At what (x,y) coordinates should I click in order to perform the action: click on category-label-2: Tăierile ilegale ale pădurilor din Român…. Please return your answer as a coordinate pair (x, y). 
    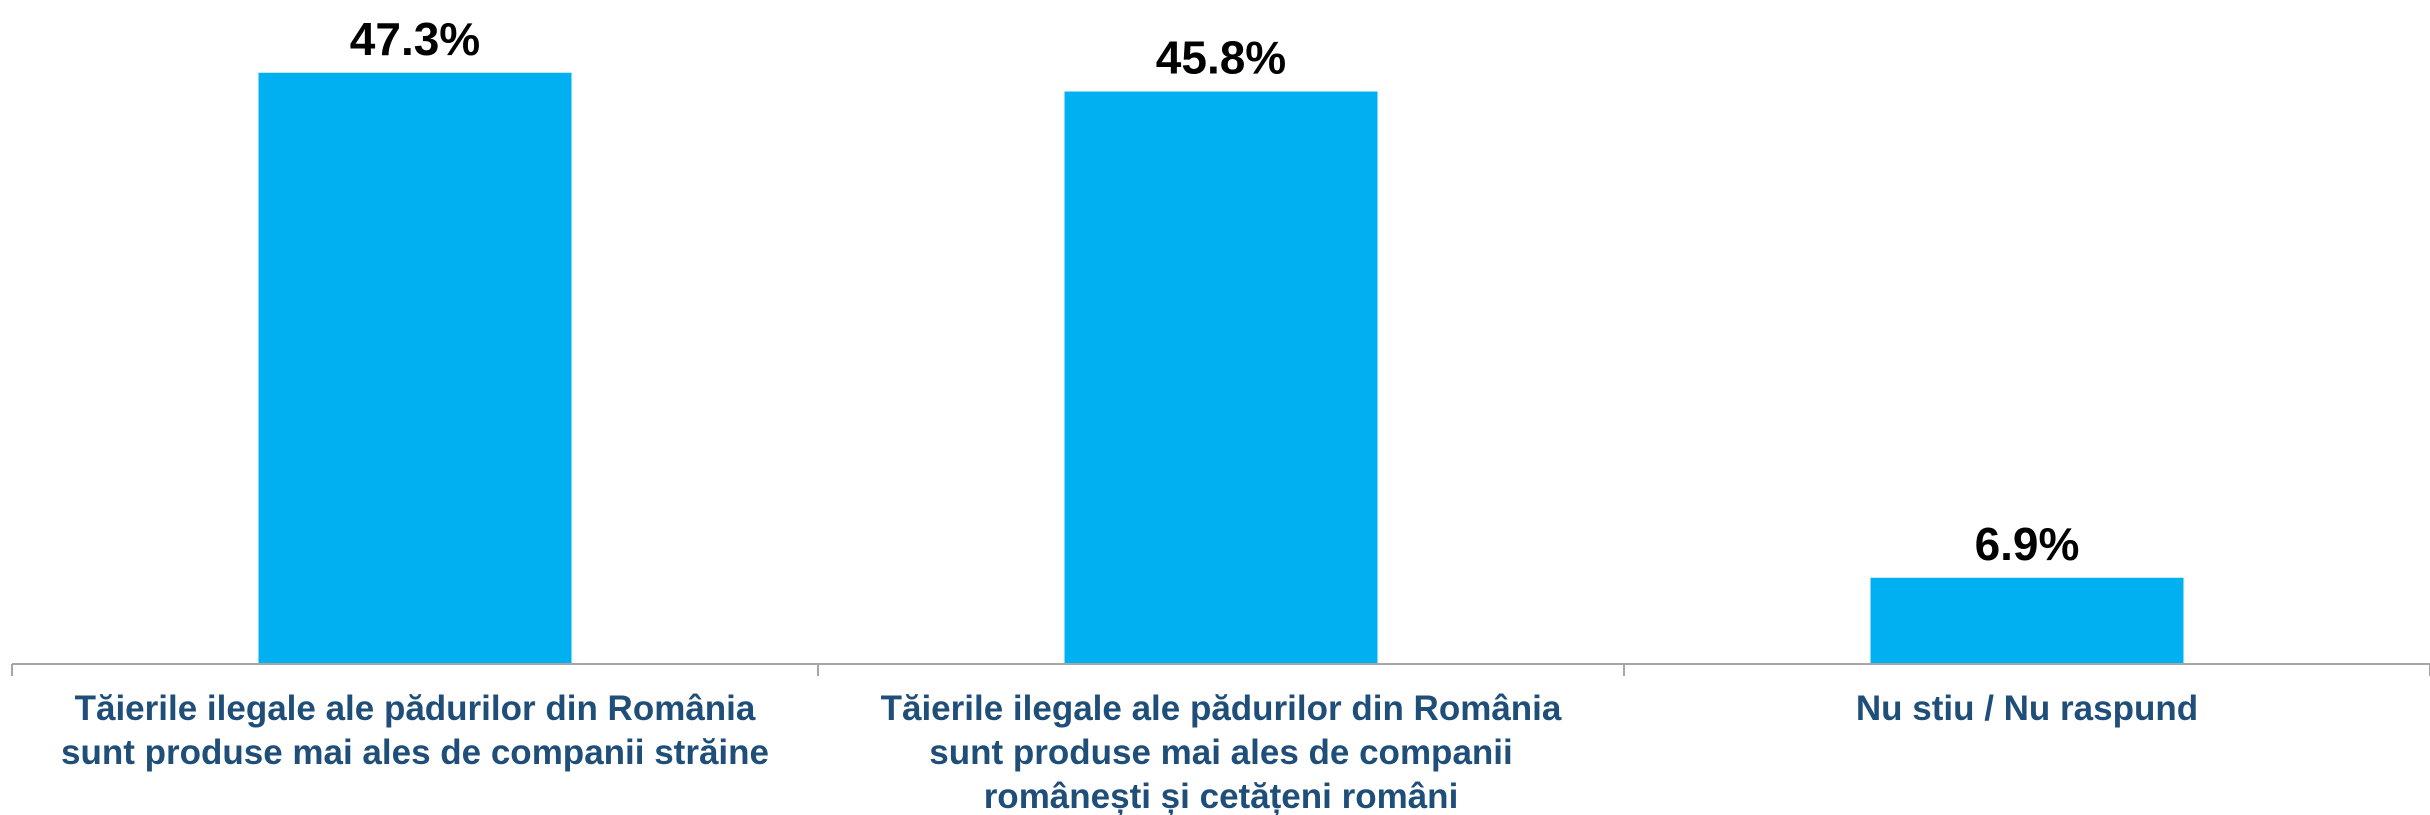
    Looking at the image, I should click on (1221, 752).